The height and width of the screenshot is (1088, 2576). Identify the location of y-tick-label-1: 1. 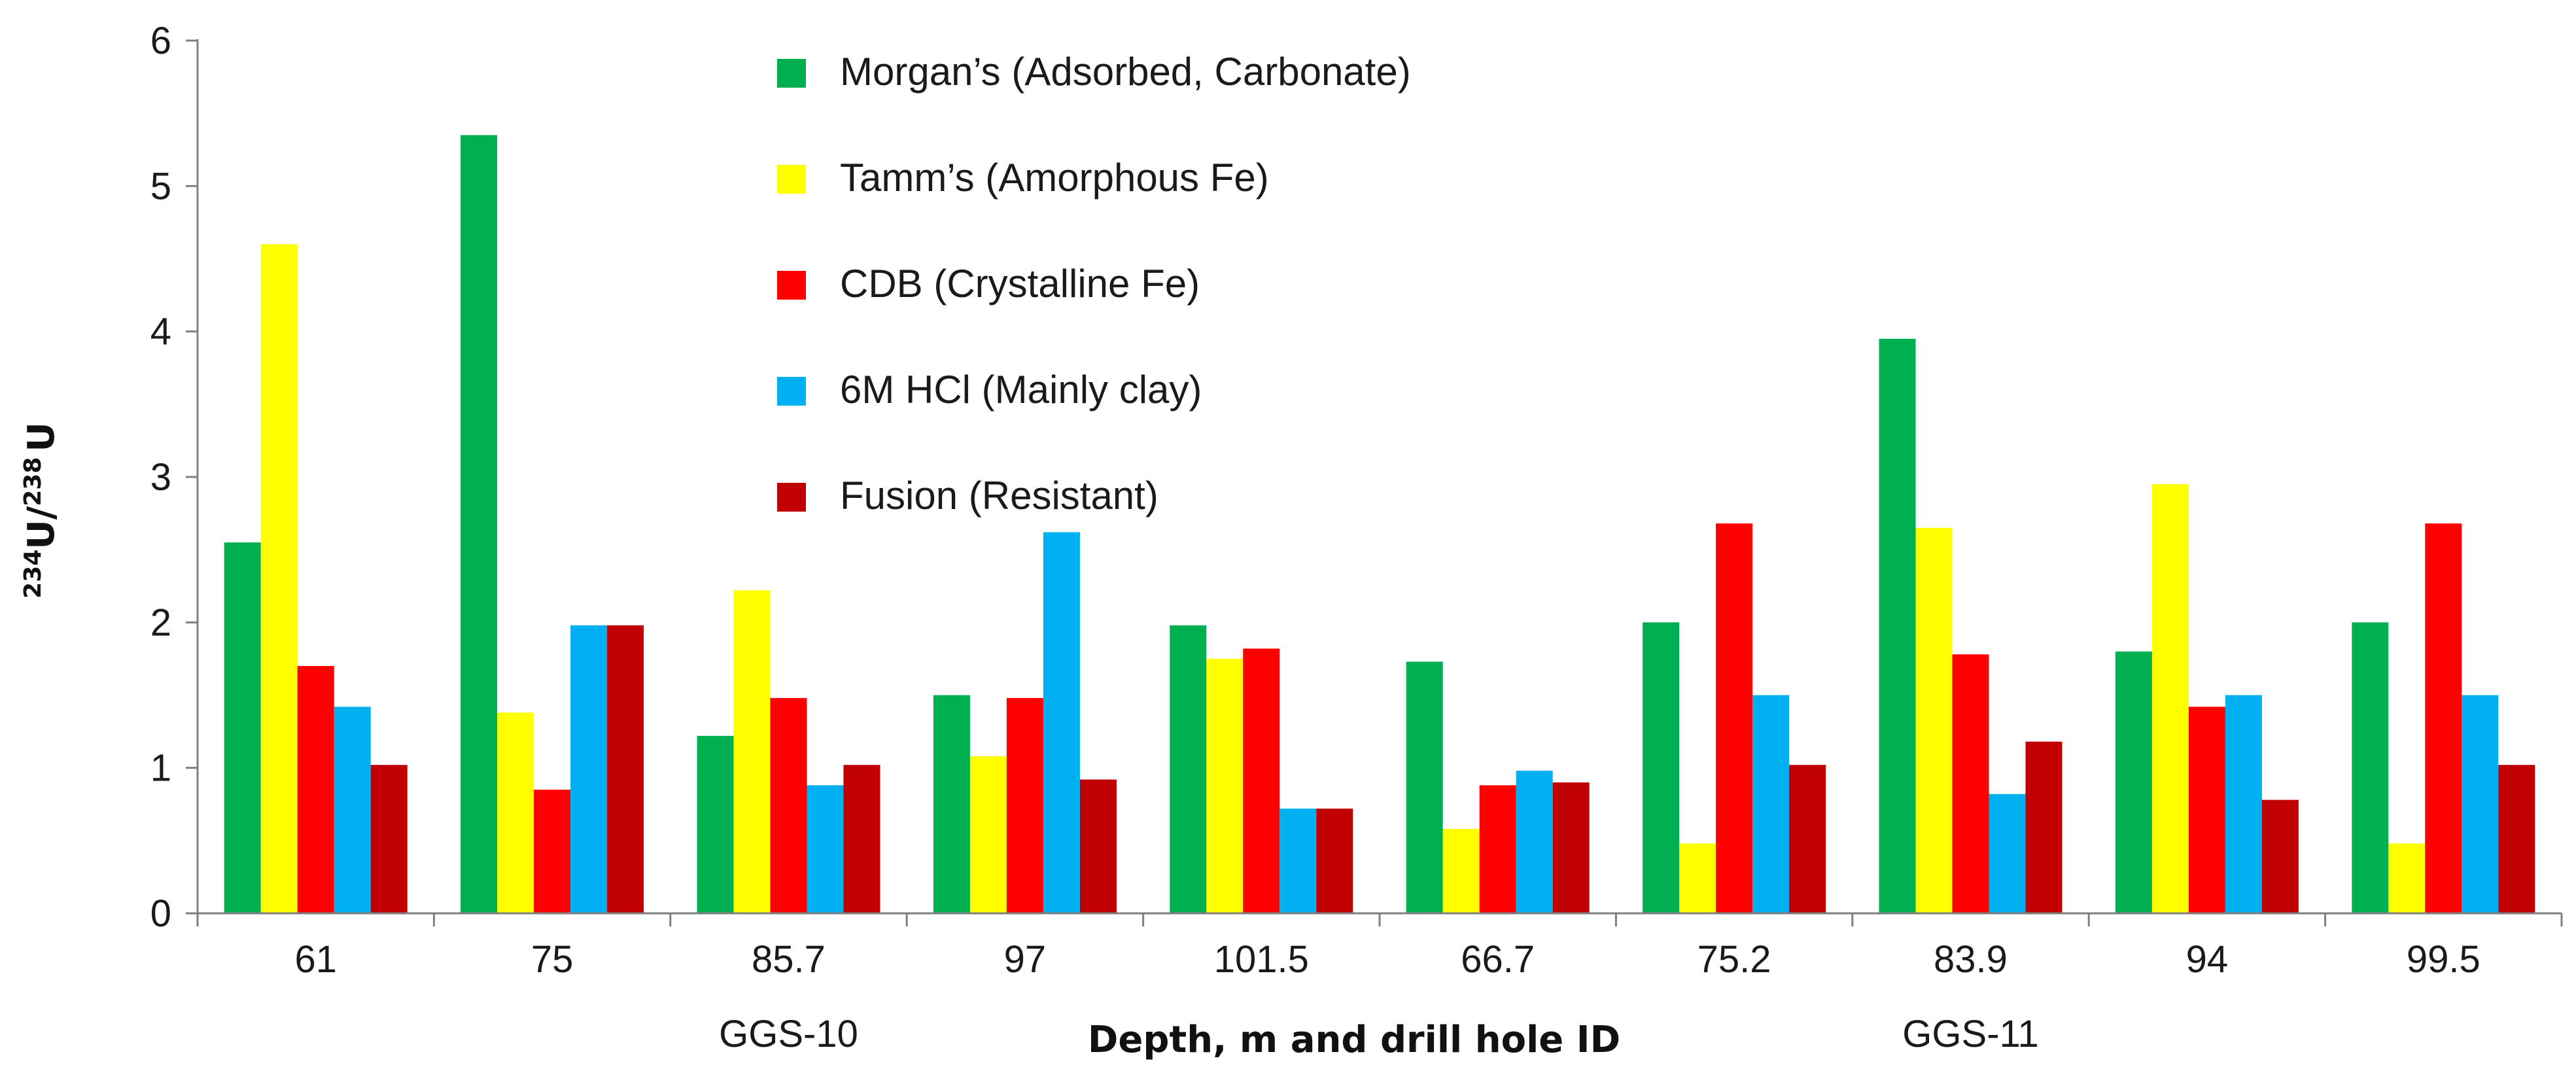
(160, 768).